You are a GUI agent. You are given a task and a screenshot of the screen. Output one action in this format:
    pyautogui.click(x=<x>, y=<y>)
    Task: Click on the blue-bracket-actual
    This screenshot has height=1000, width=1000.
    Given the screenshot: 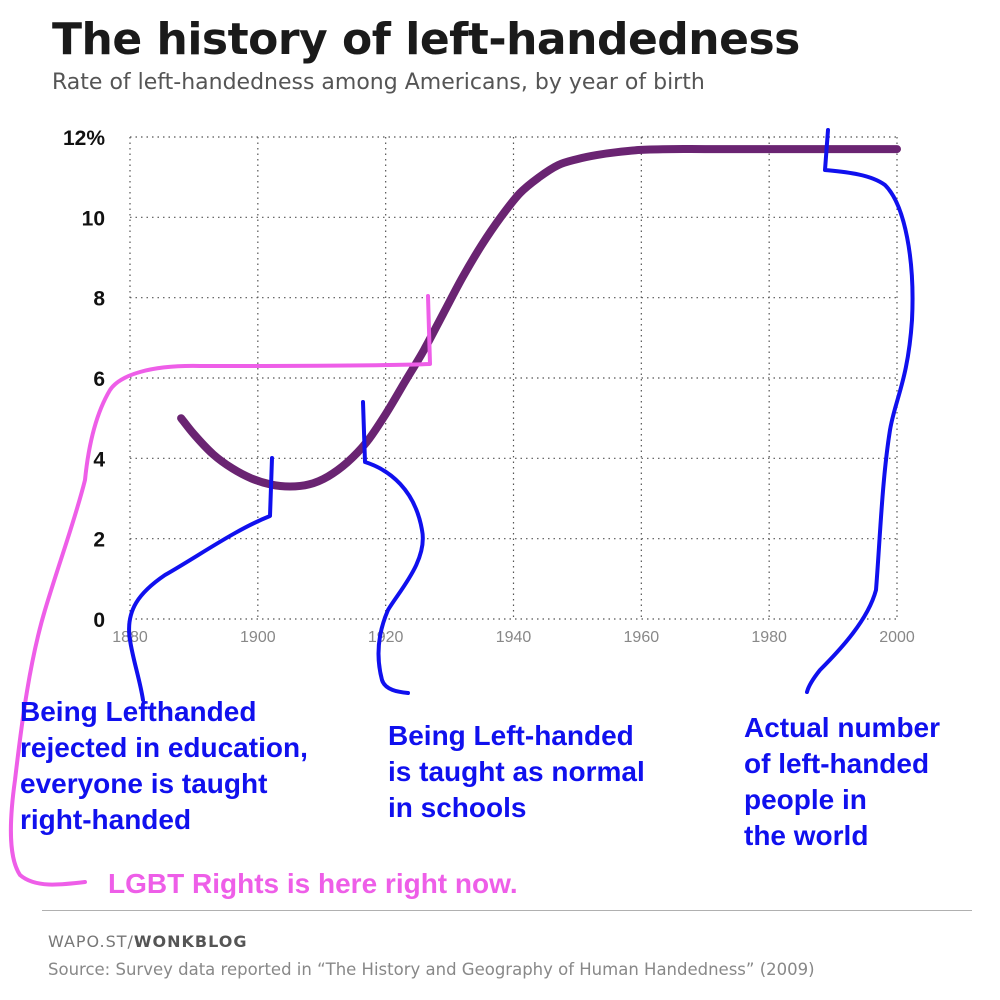 What is the action you would take?
    pyautogui.click(x=860, y=411)
    